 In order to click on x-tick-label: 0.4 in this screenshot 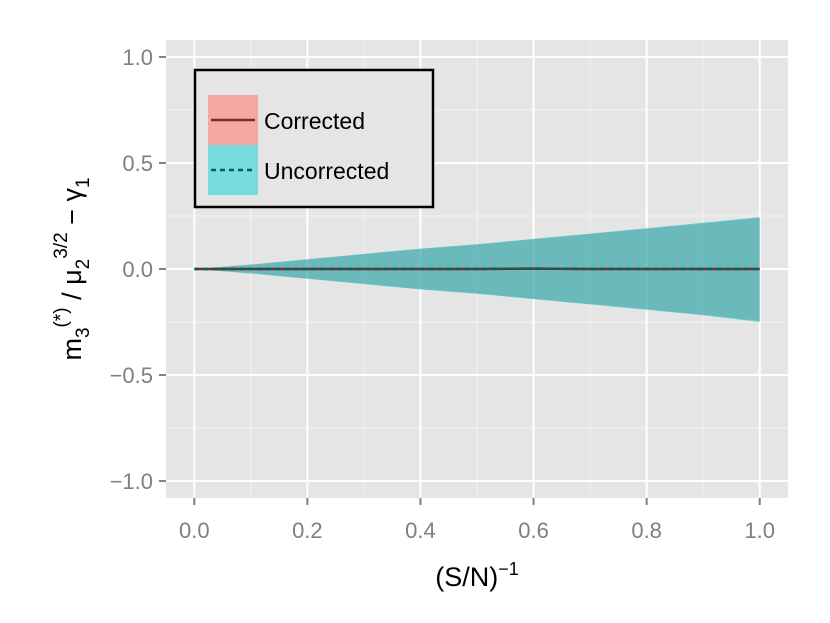, I will do `click(420, 530)`.